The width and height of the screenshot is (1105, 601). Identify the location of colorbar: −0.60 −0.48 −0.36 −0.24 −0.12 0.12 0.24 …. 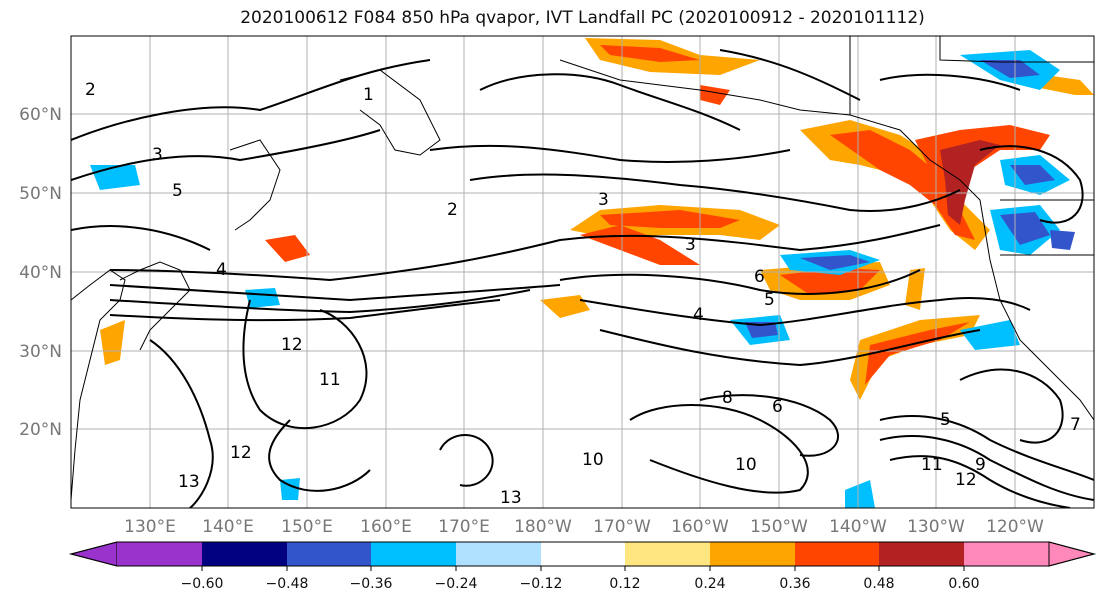
(582, 566).